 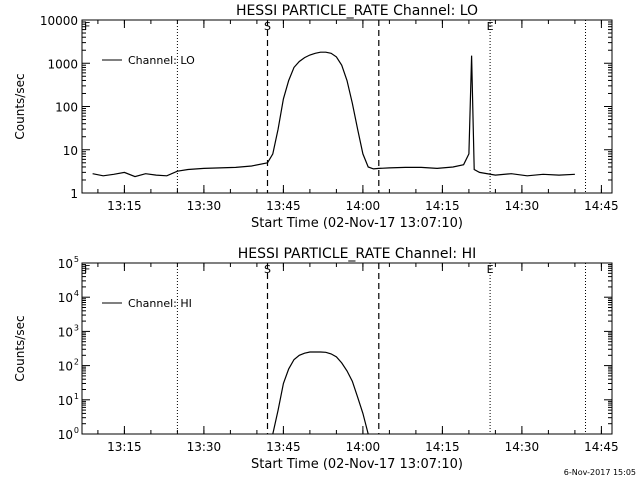 I want to click on series-line, so click(x=320, y=392).